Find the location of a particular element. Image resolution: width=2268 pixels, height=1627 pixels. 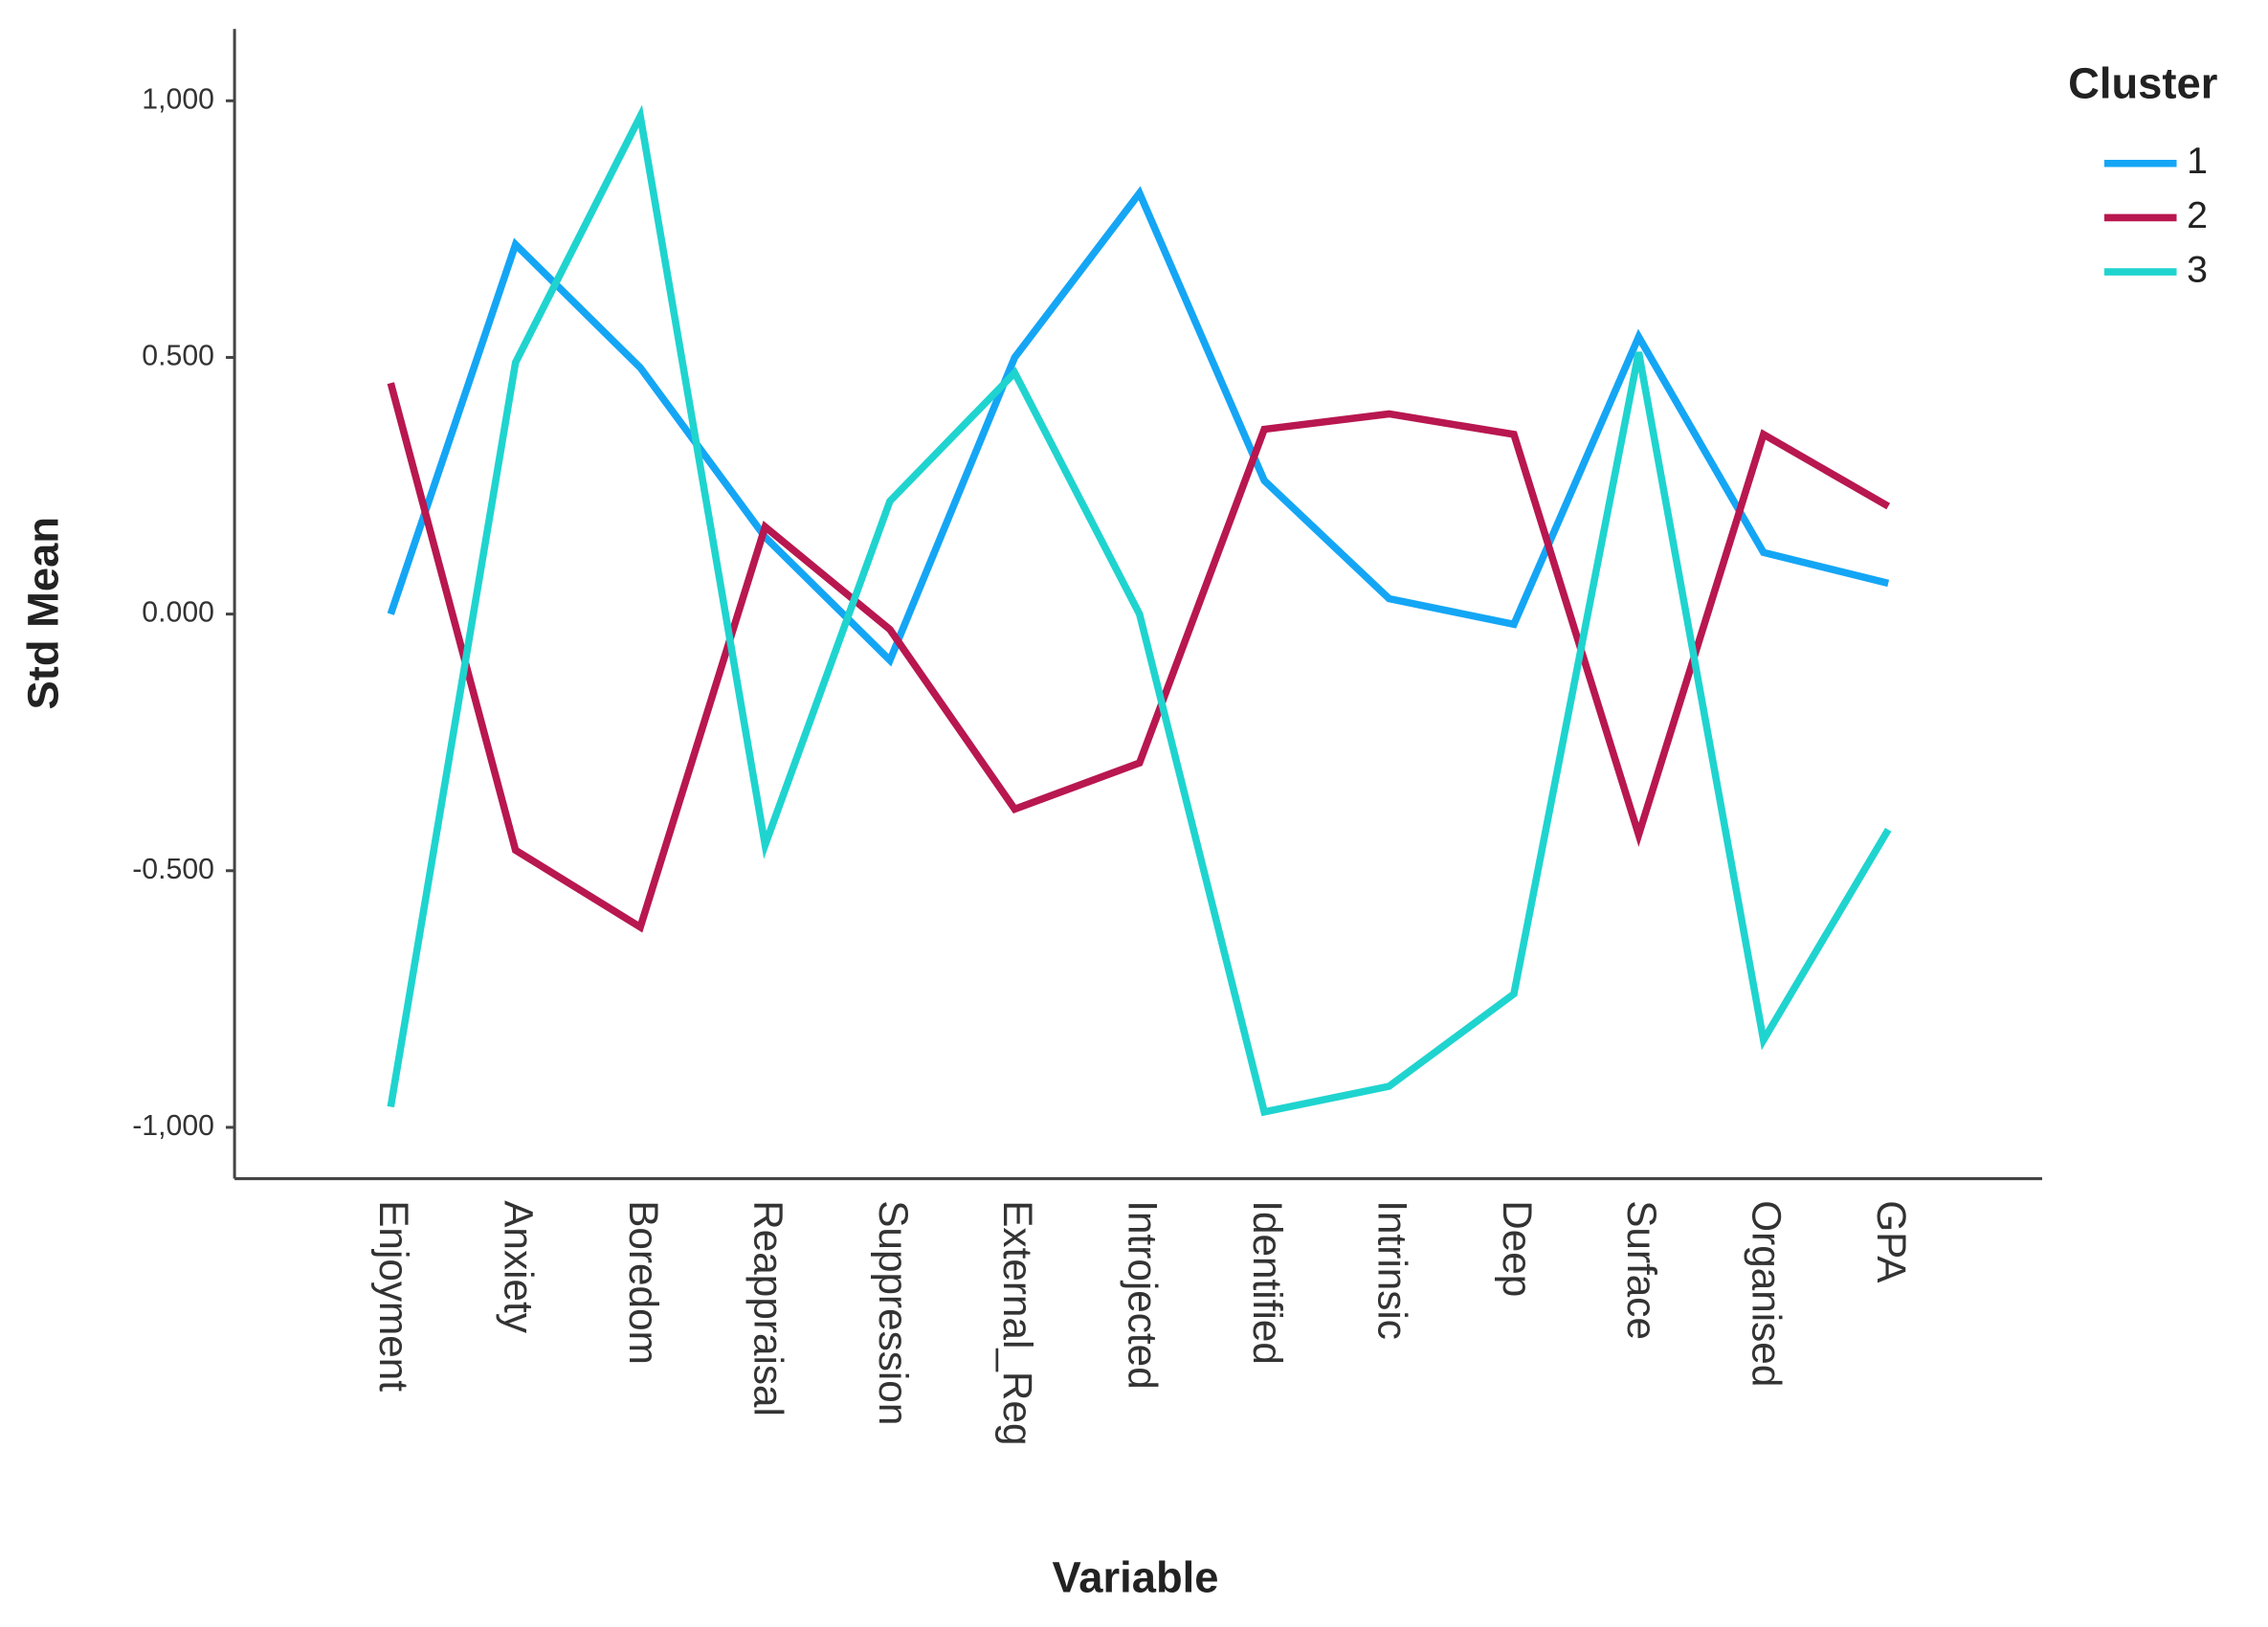

x-tick-label: External_Reg is located at coordinates (1017, 1322).